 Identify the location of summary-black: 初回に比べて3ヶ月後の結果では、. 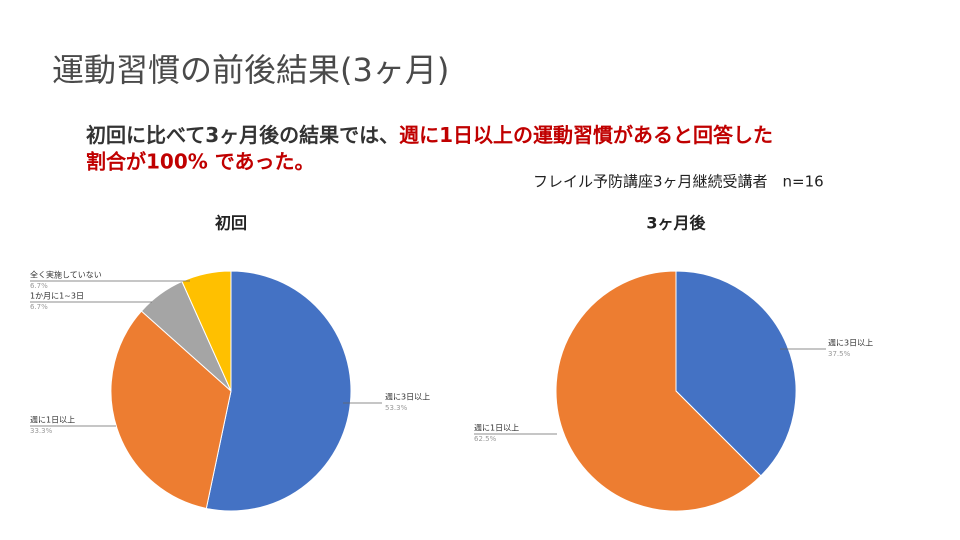
(242, 135).